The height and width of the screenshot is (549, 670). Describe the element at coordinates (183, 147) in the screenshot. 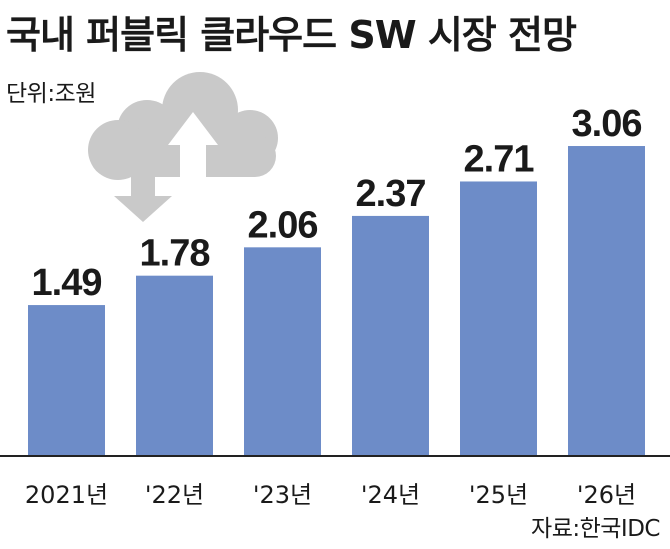

I see `cloud-upload-download-icon` at that location.